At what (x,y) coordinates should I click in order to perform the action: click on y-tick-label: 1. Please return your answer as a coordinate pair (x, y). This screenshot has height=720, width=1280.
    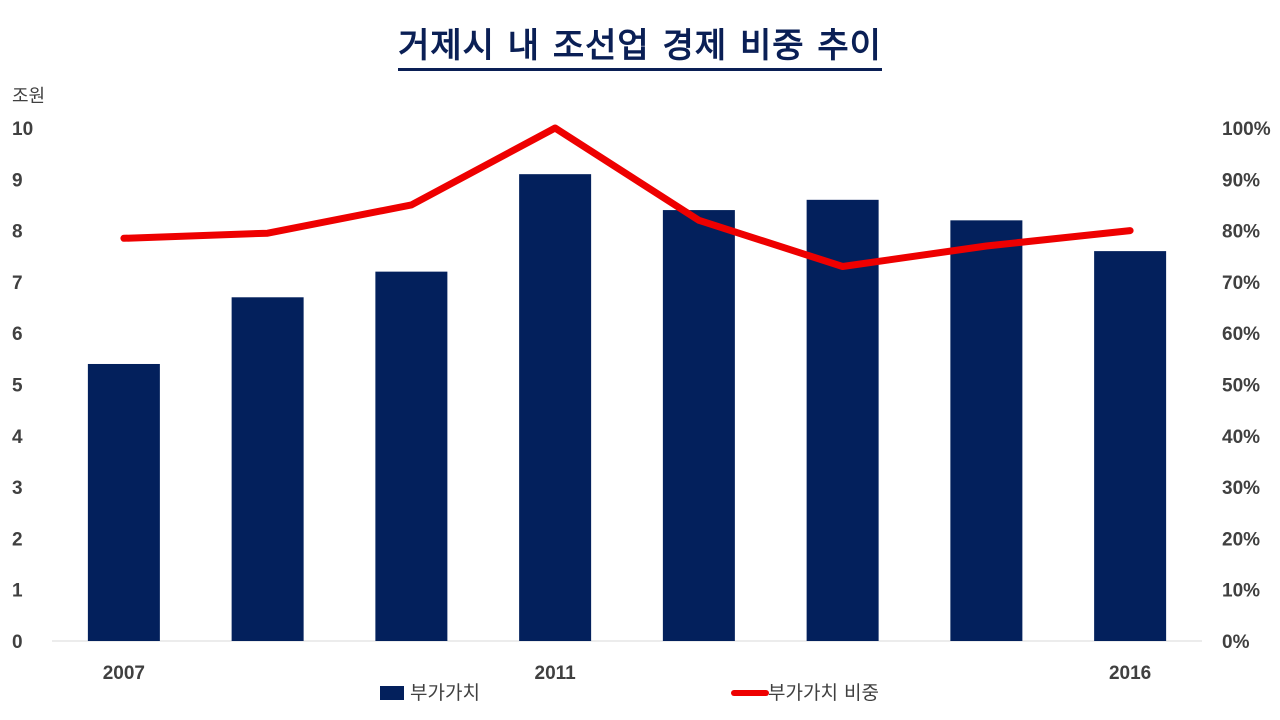
    Looking at the image, I should click on (17, 591).